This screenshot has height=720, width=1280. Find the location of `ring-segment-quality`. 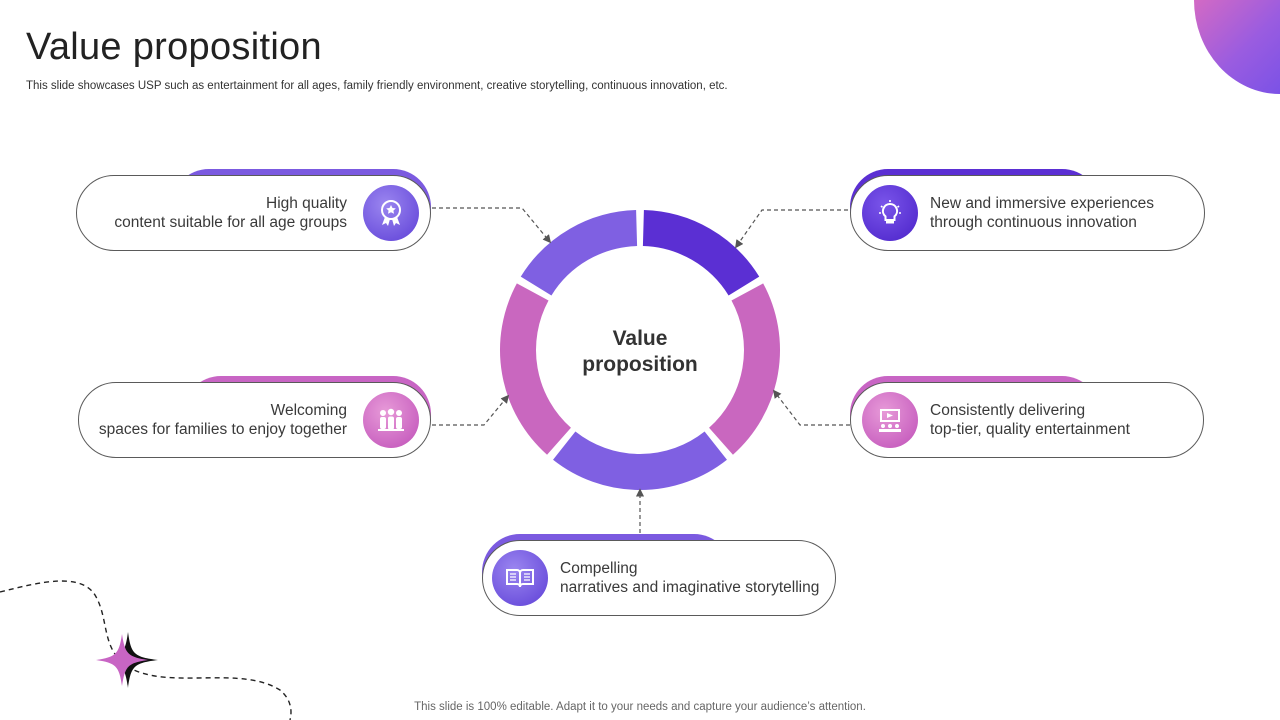

ring-segment-quality is located at coordinates (579, 253).